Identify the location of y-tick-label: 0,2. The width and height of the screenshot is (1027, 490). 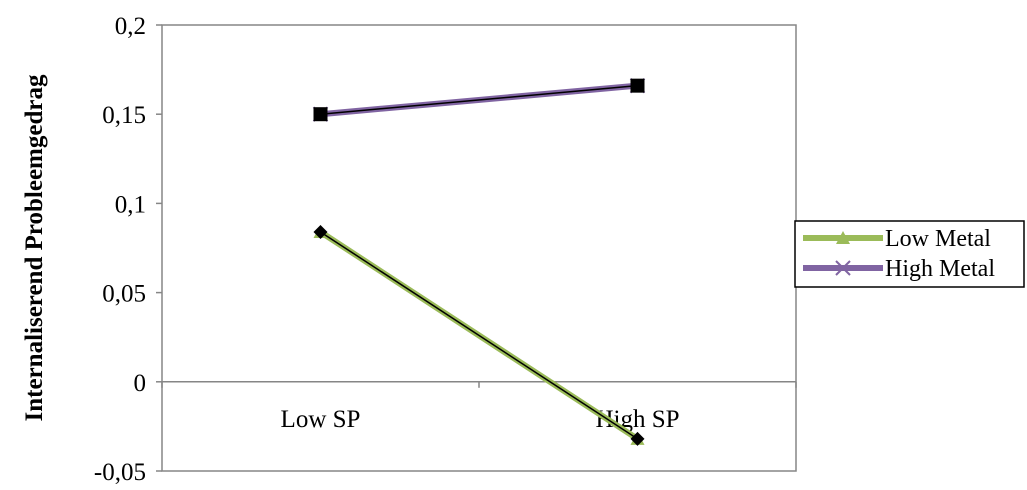
(130, 26).